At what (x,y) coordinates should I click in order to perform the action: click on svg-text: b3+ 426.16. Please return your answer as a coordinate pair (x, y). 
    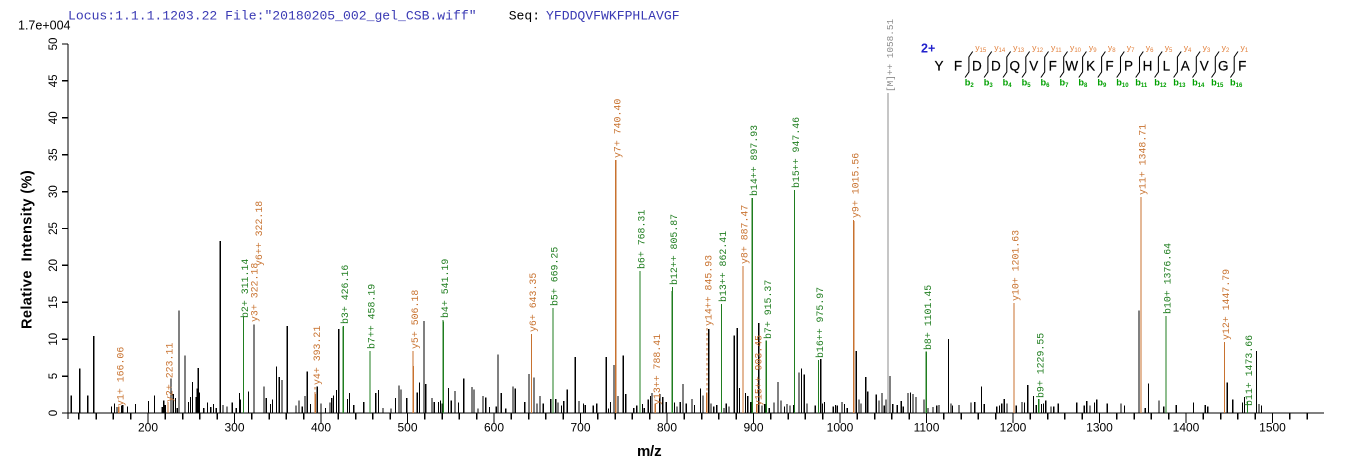
    Looking at the image, I should click on (345, 294).